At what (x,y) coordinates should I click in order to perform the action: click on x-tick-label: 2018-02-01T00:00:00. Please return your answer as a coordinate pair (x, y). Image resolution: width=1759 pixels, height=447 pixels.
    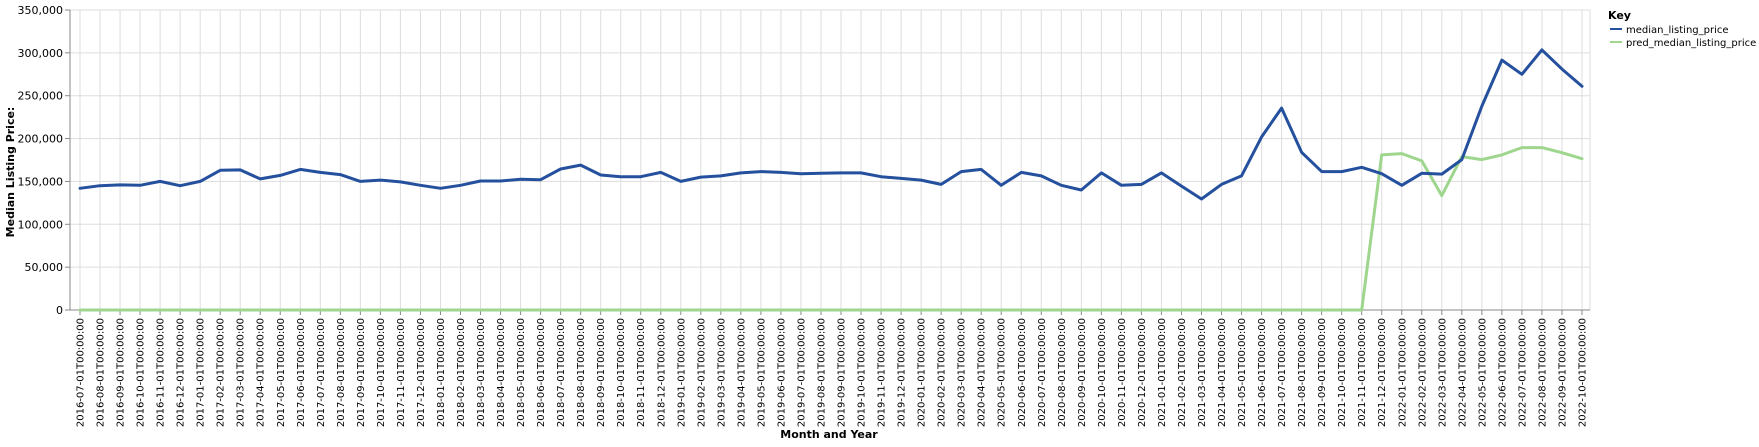
    Looking at the image, I should click on (461, 372).